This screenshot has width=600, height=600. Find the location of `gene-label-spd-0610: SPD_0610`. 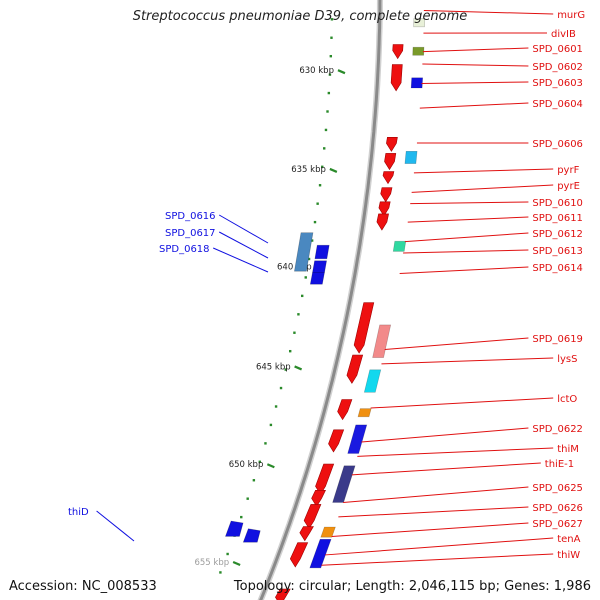

gene-label-spd-0610: SPD_0610 is located at coordinates (557, 203).